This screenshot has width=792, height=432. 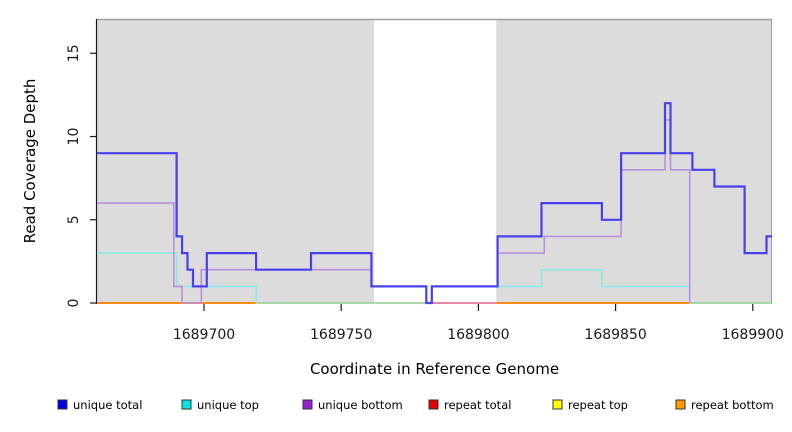 I want to click on legend-swatch-unique-total, so click(x=62, y=404).